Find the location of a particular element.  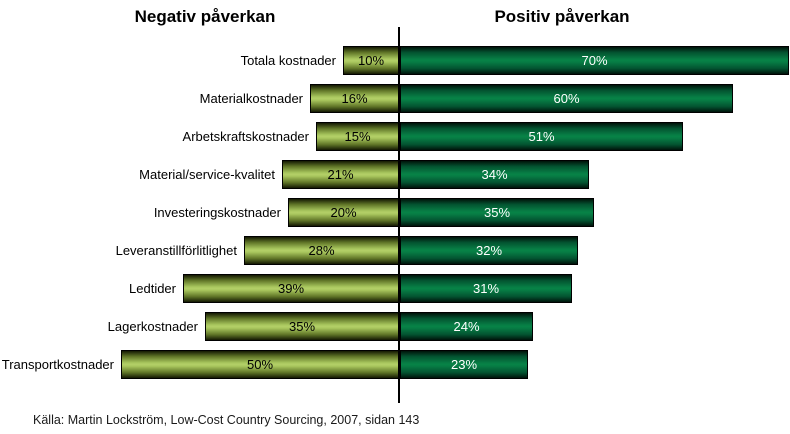

negative-value-label: 50% is located at coordinates (260, 364).